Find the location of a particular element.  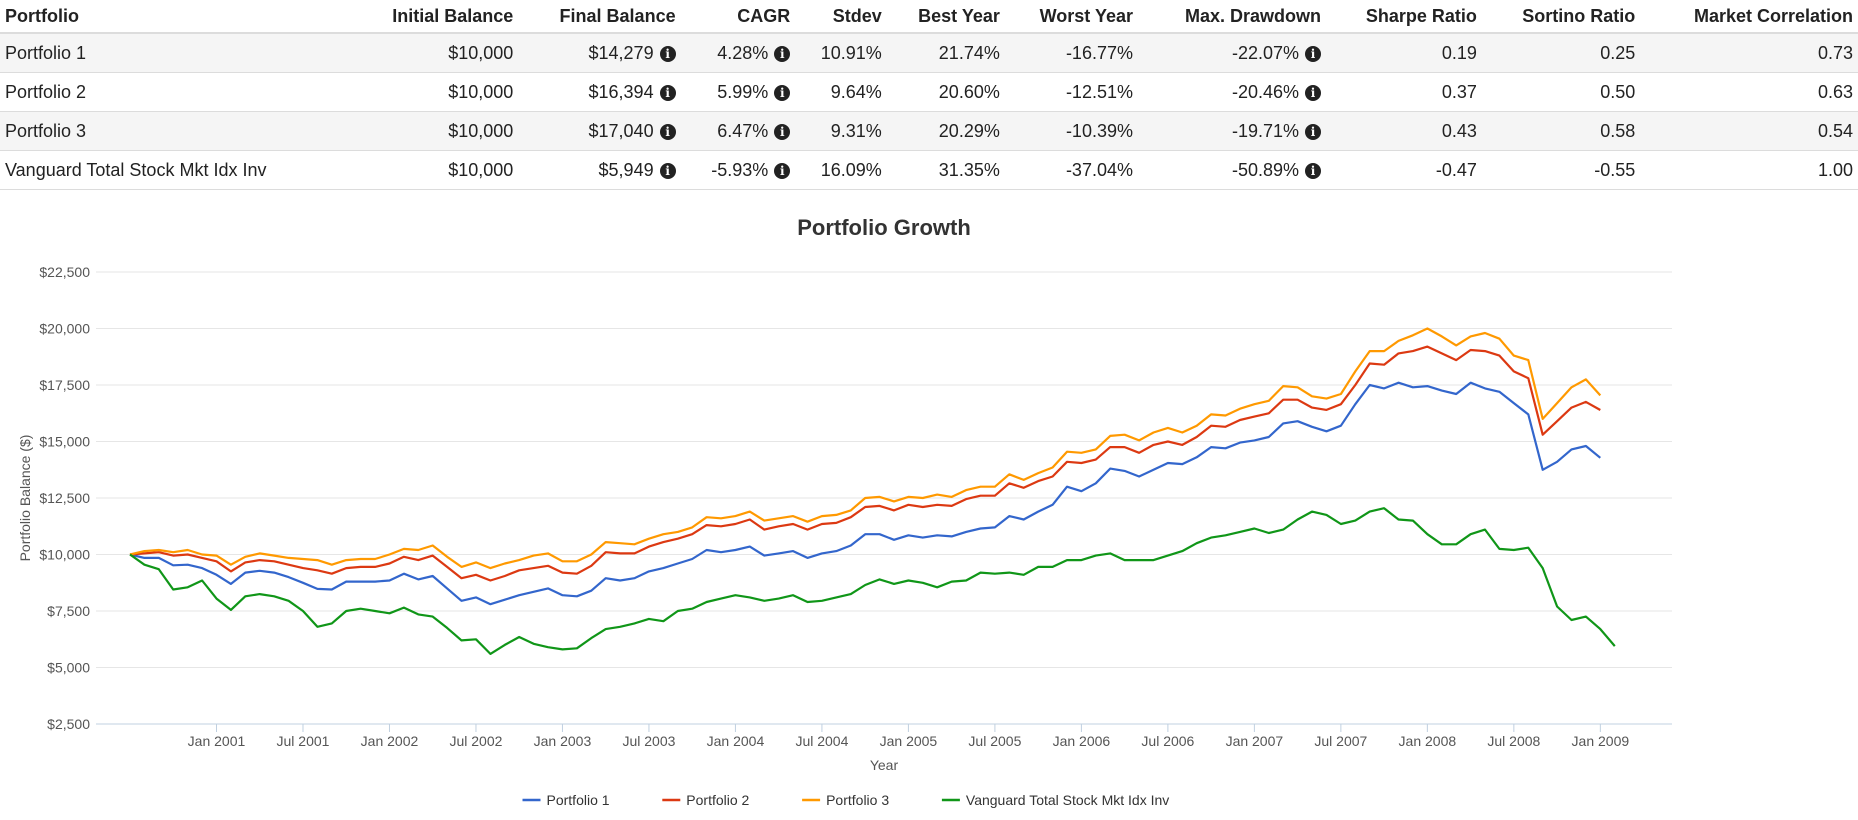

cell-value: 5.99% is located at coordinates (743, 91).